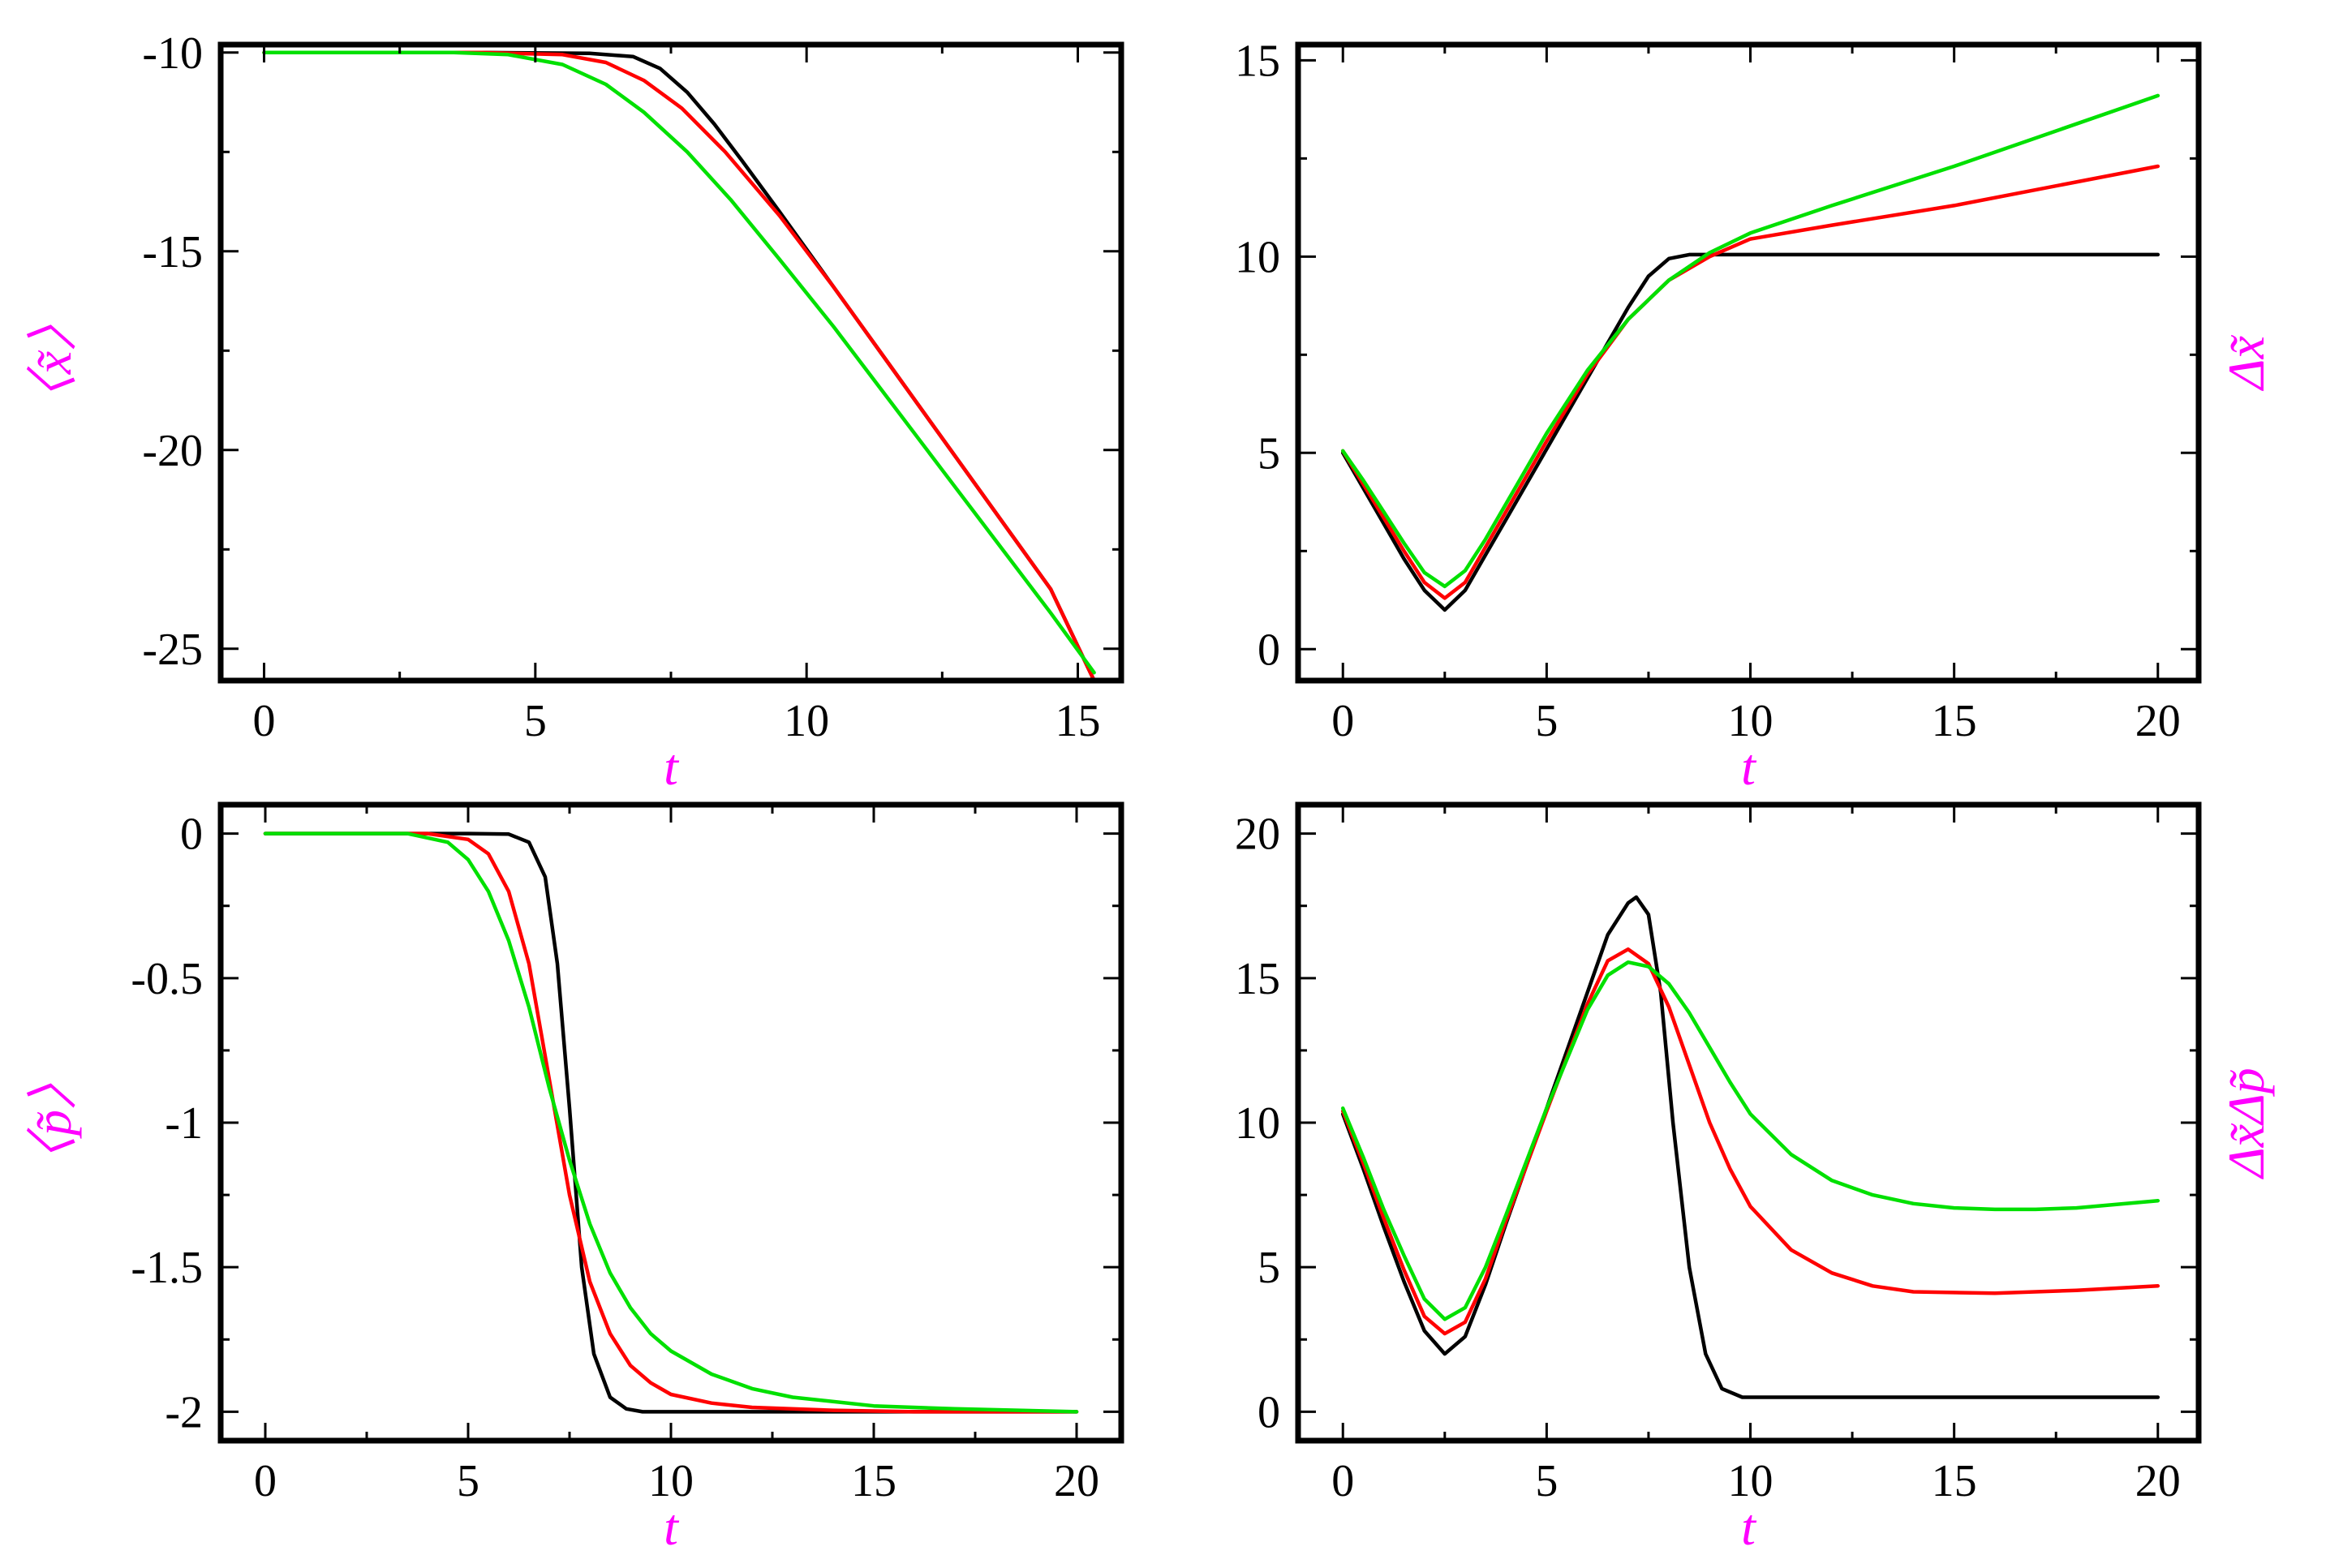 The image size is (2326, 1568). Describe the element at coordinates (184, 1123) in the screenshot. I see `y-tick-label: -1` at that location.